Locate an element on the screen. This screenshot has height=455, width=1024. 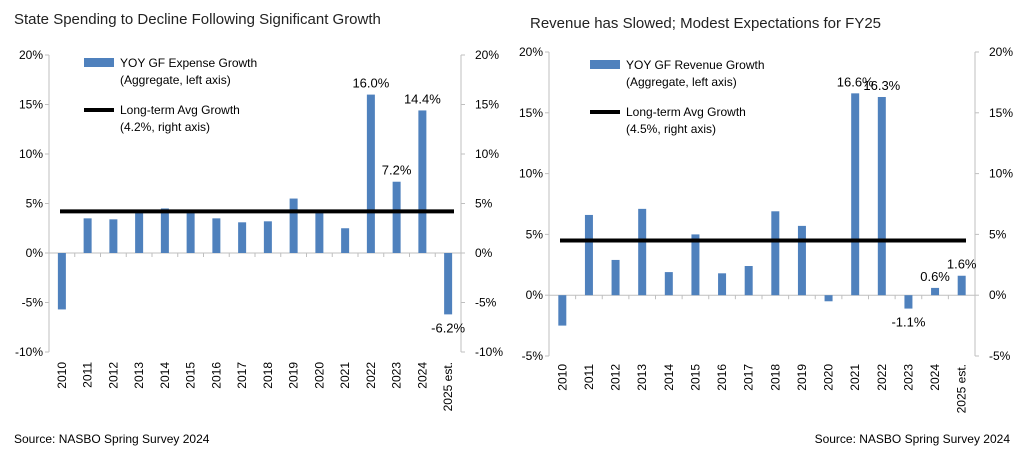
left-legend-label-bar: YOY GF Expense Growth is located at coordinates (188, 63).